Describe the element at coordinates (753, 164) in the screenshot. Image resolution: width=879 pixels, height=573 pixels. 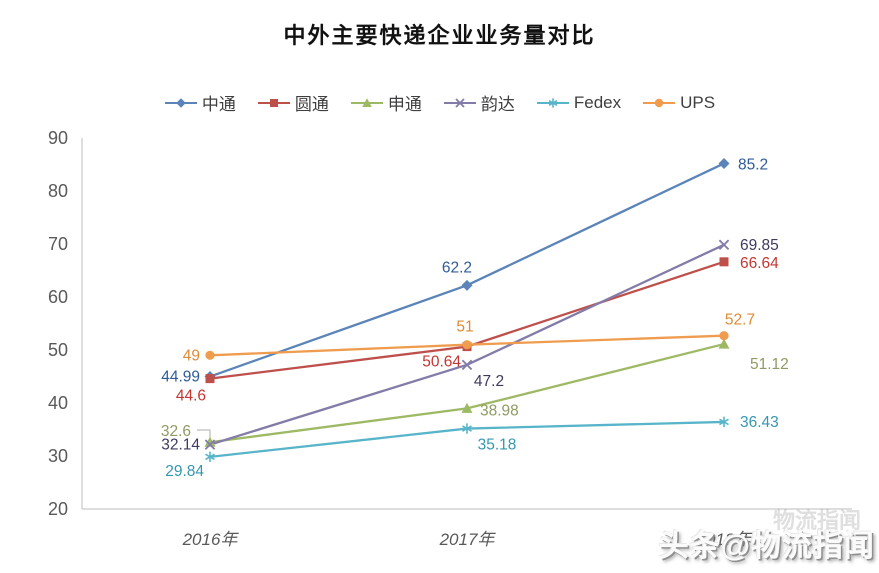
I see `data-label-中通: 85.2` at that location.